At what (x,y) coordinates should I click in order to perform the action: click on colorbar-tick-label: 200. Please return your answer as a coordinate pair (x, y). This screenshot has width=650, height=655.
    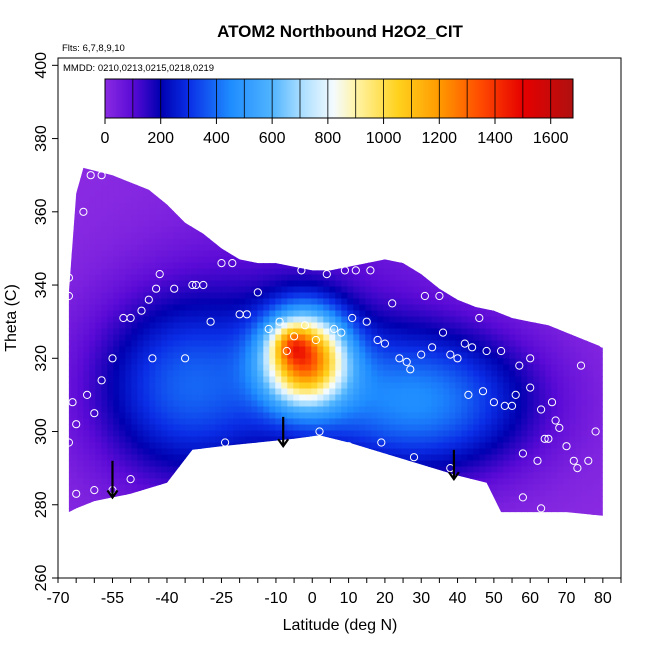
    Looking at the image, I should click on (160, 138).